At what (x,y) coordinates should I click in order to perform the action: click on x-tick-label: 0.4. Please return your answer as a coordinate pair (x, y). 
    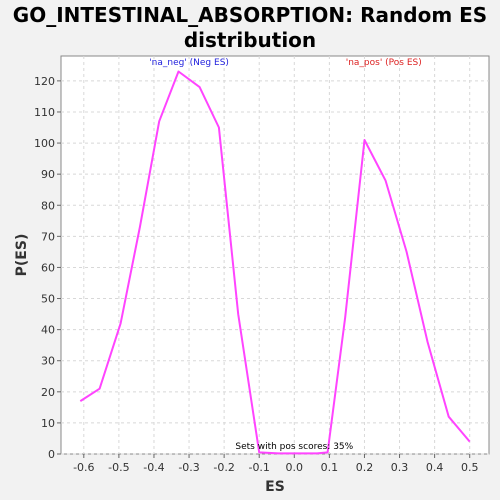
    Looking at the image, I should click on (435, 467).